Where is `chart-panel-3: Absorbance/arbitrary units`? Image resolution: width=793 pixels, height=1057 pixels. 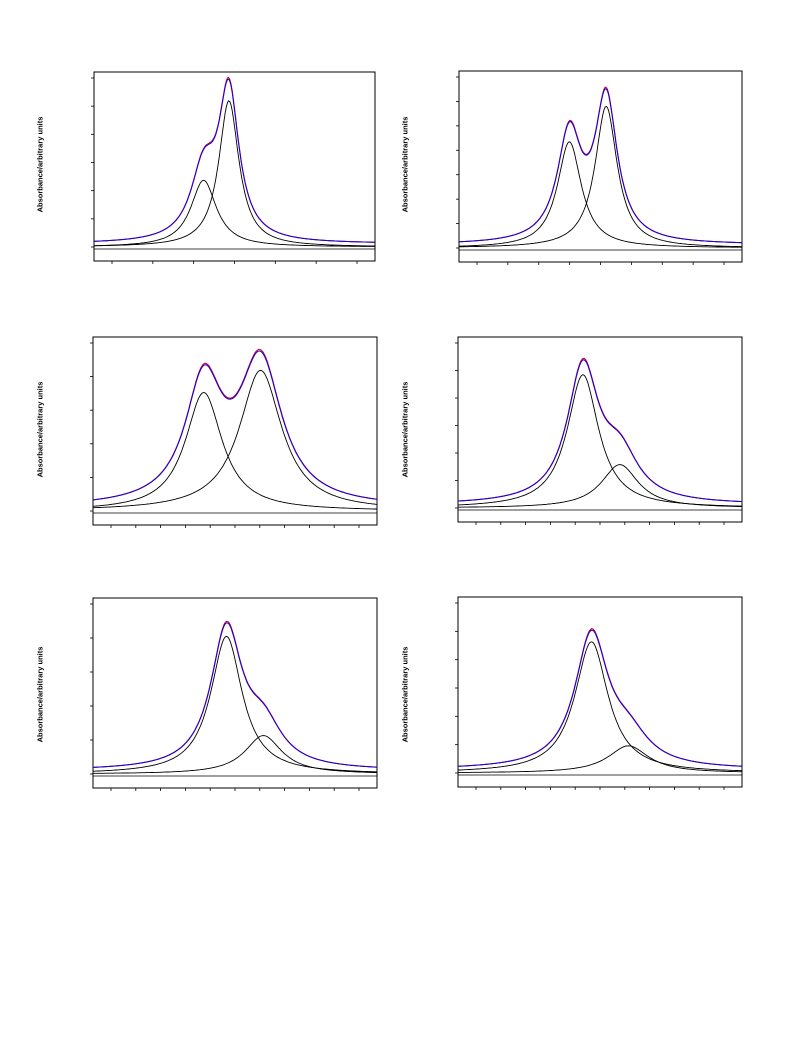
chart-panel-3: Absorbance/arbitrary units is located at coordinates (210, 432).